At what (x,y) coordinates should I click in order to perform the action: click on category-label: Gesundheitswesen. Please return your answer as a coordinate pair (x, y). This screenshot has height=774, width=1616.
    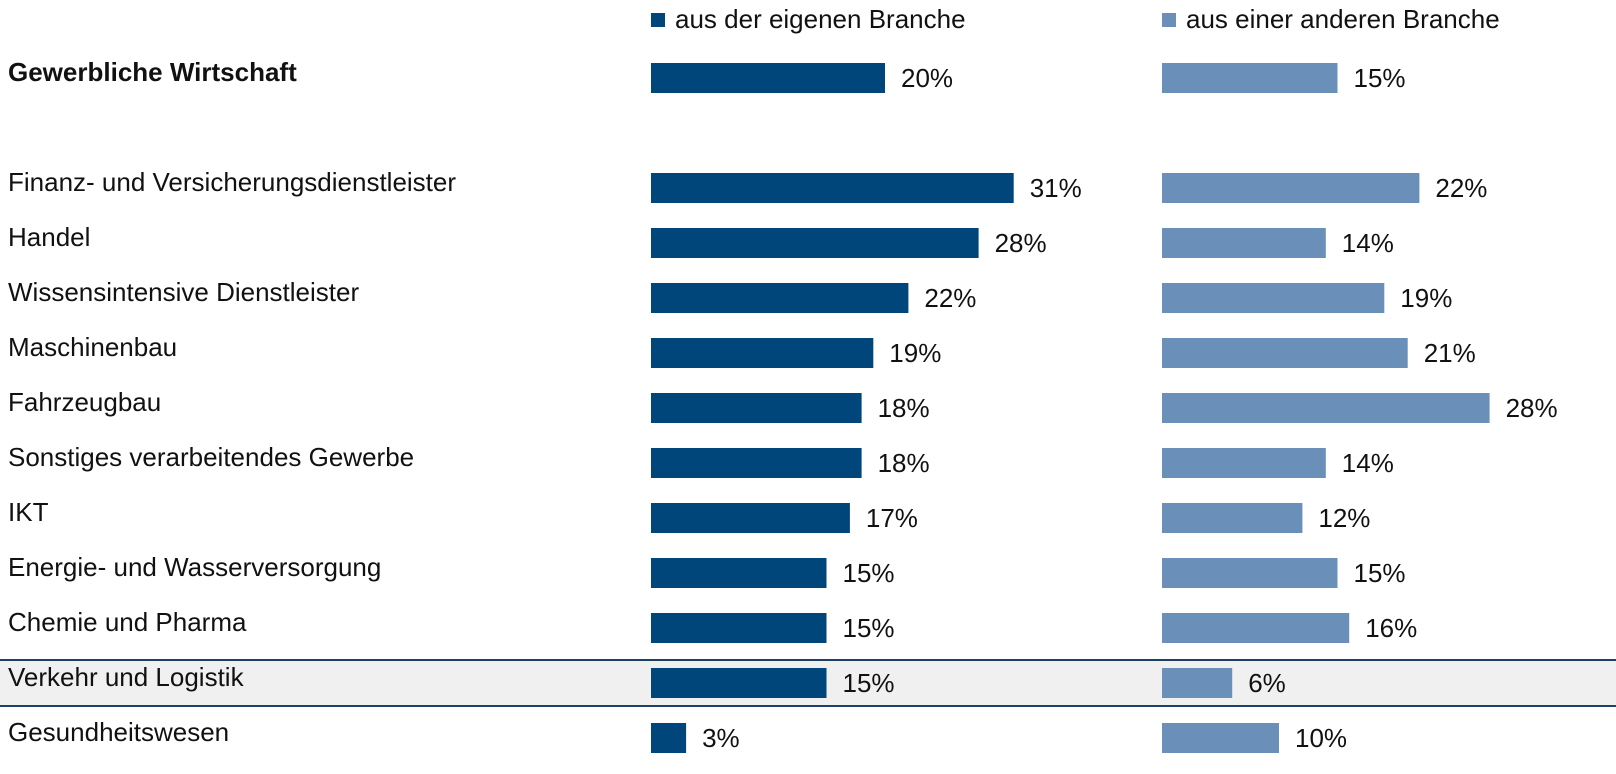
    Looking at the image, I should click on (118, 732).